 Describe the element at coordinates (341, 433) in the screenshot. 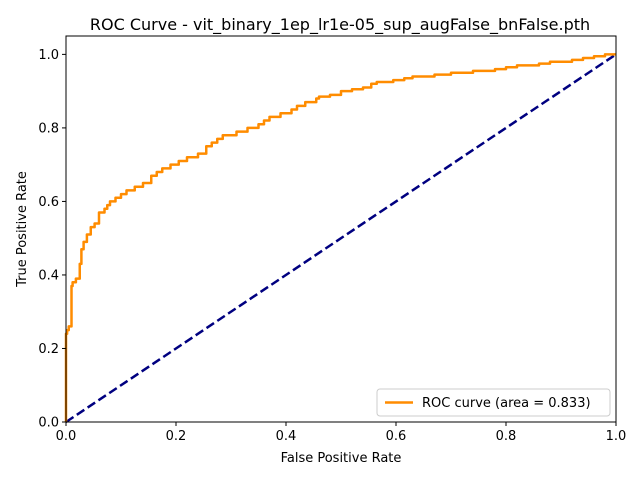

I see `x-axis-ticks: 0.0 0.2 0.4 0.6 0.8 1.0` at that location.